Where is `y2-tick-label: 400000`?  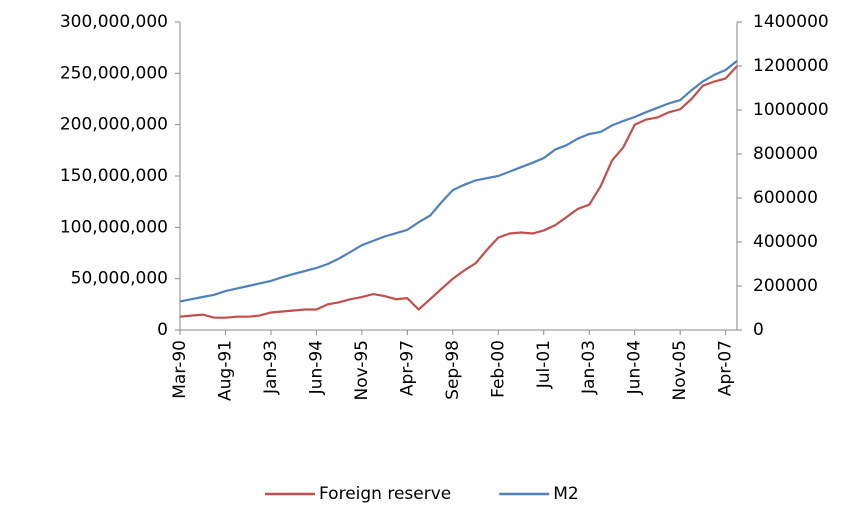
y2-tick-label: 400000 is located at coordinates (785, 242).